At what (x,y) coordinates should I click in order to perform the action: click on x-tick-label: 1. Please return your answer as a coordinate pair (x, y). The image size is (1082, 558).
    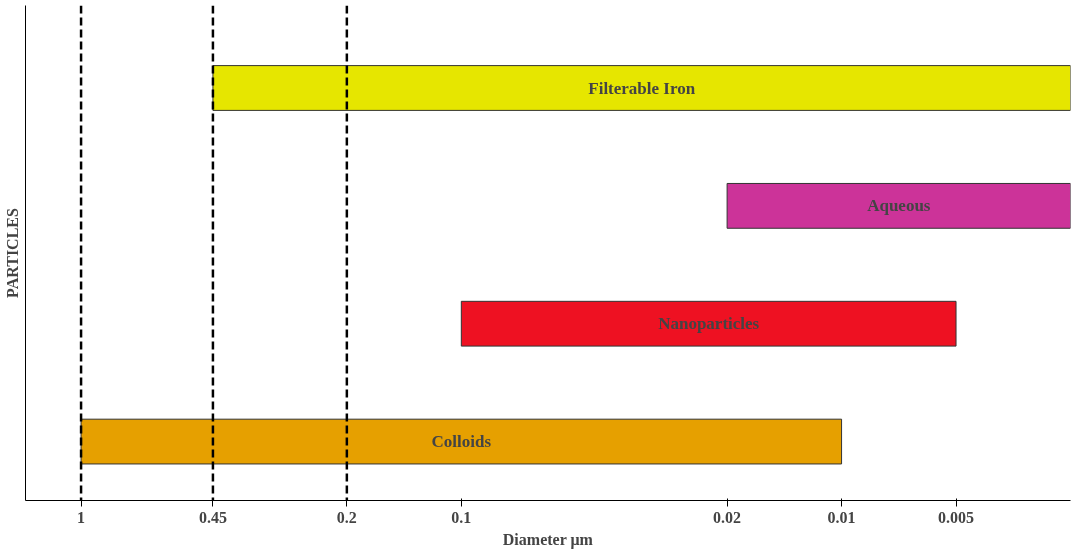
    Looking at the image, I should click on (81, 517).